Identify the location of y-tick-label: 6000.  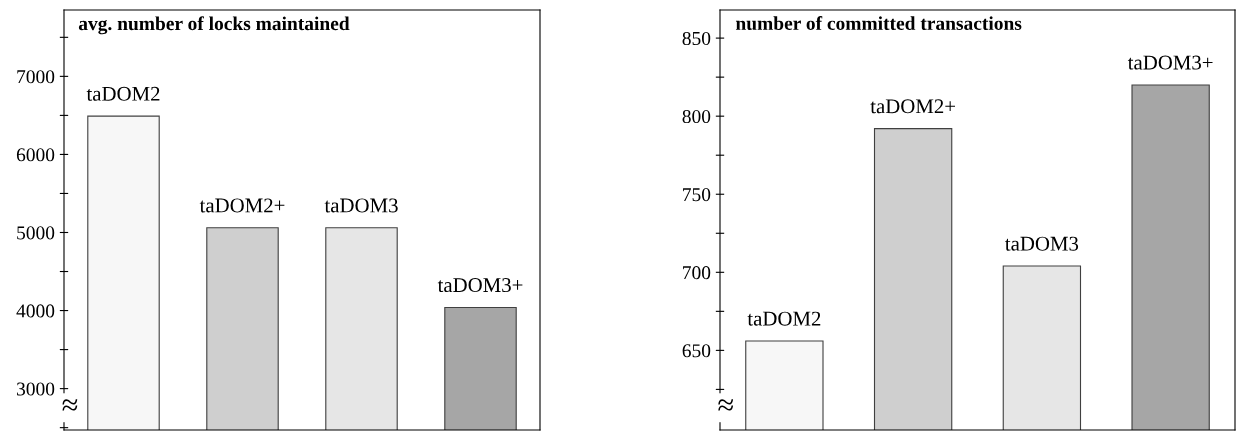
(35, 155).